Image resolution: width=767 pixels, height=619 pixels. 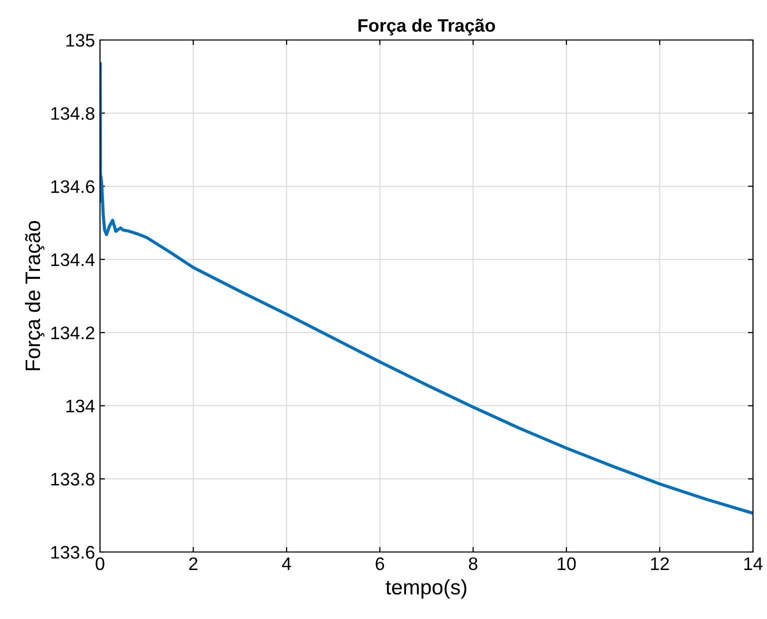 What do you see at coordinates (427, 27) in the screenshot?
I see `chart-title: Força de Tração` at bounding box center [427, 27].